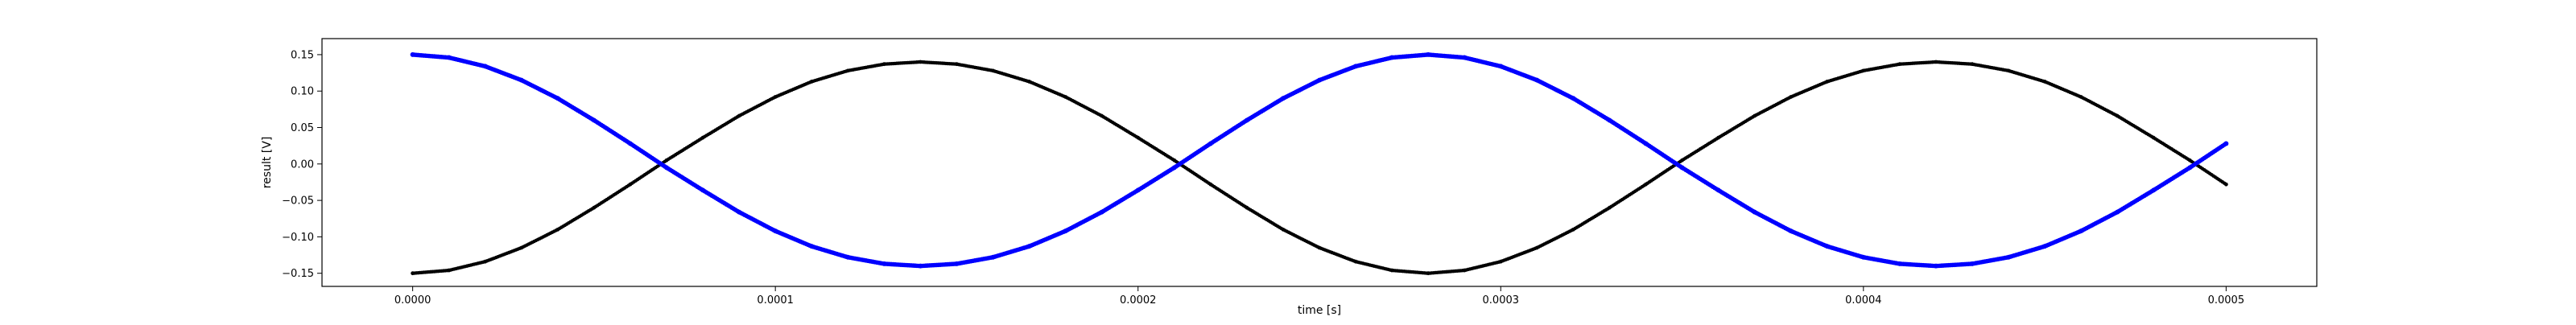 This screenshot has width=2576, height=325. Describe the element at coordinates (267, 163) in the screenshot. I see `y-axis-label: result [V]` at that location.